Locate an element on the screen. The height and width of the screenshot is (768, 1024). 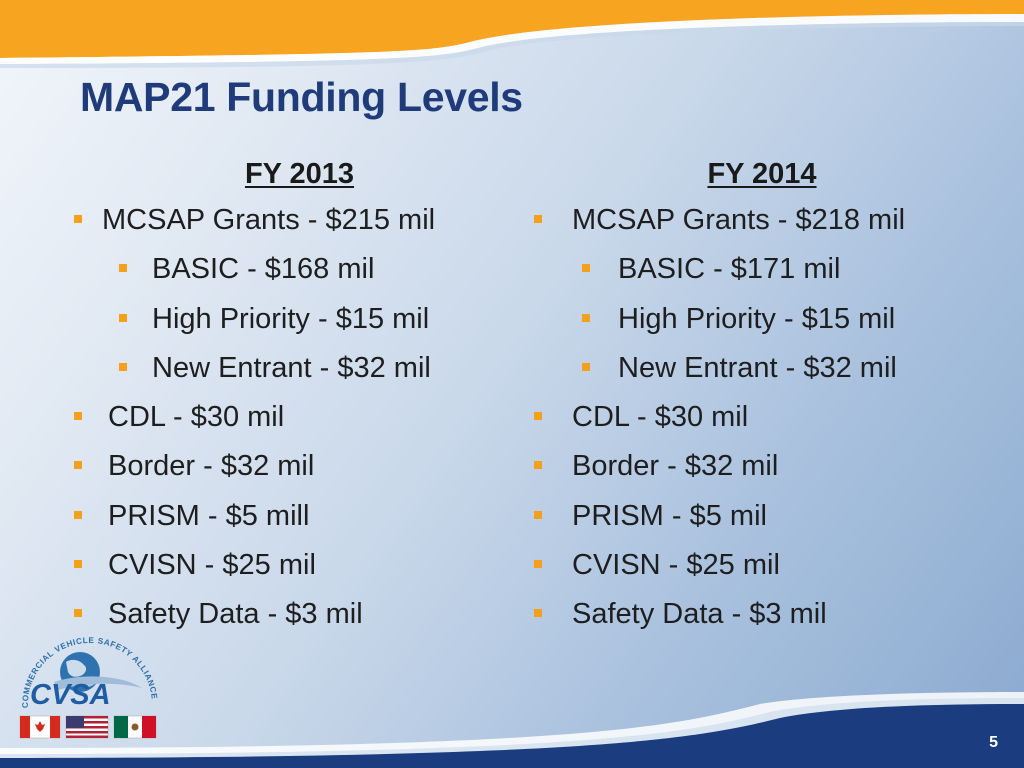
canada-flag is located at coordinates (40, 727).